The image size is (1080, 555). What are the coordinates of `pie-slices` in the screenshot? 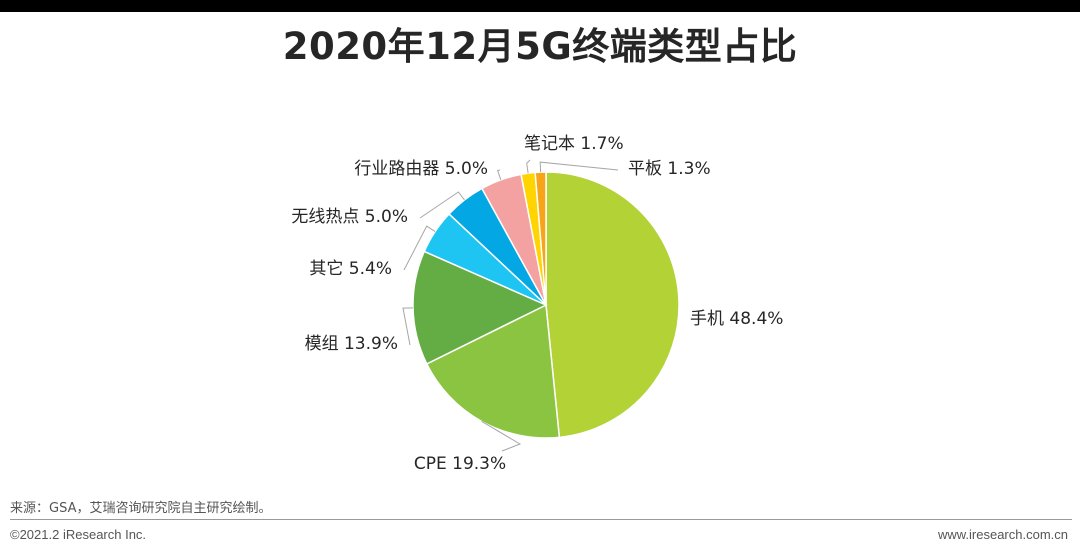 It's located at (546, 305).